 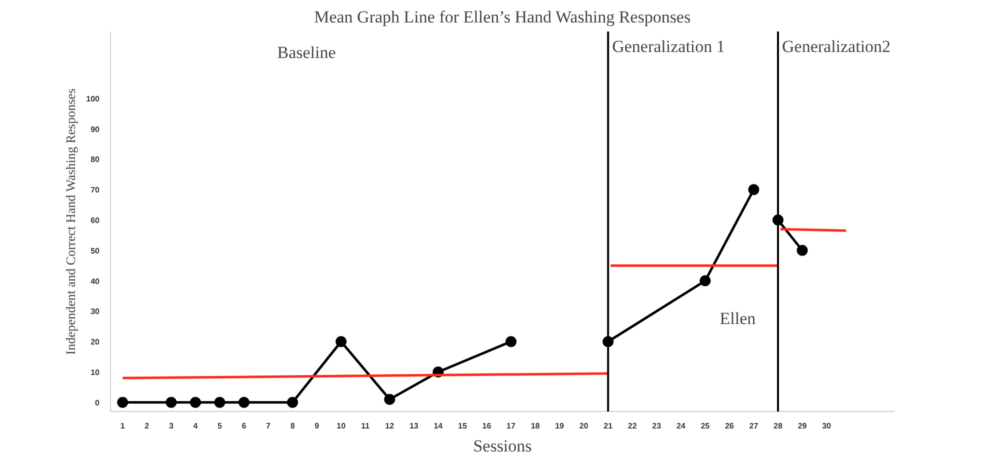 What do you see at coordinates (463, 426) in the screenshot?
I see `x-tick-label: 15` at bounding box center [463, 426].